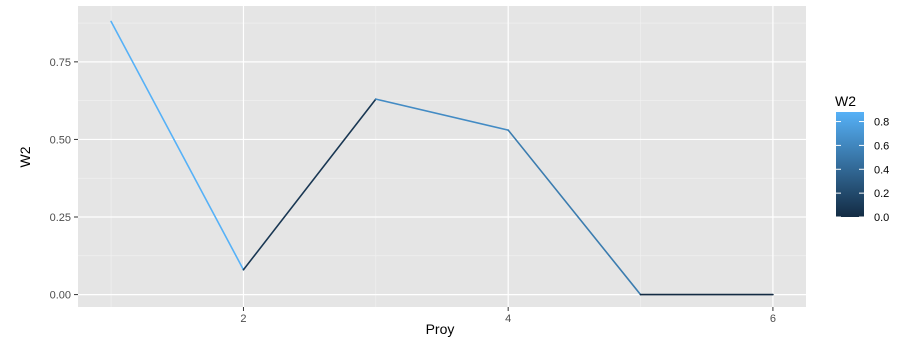 The image size is (899, 345). I want to click on x-axis-ticks: 2 4 6, so click(508, 316).